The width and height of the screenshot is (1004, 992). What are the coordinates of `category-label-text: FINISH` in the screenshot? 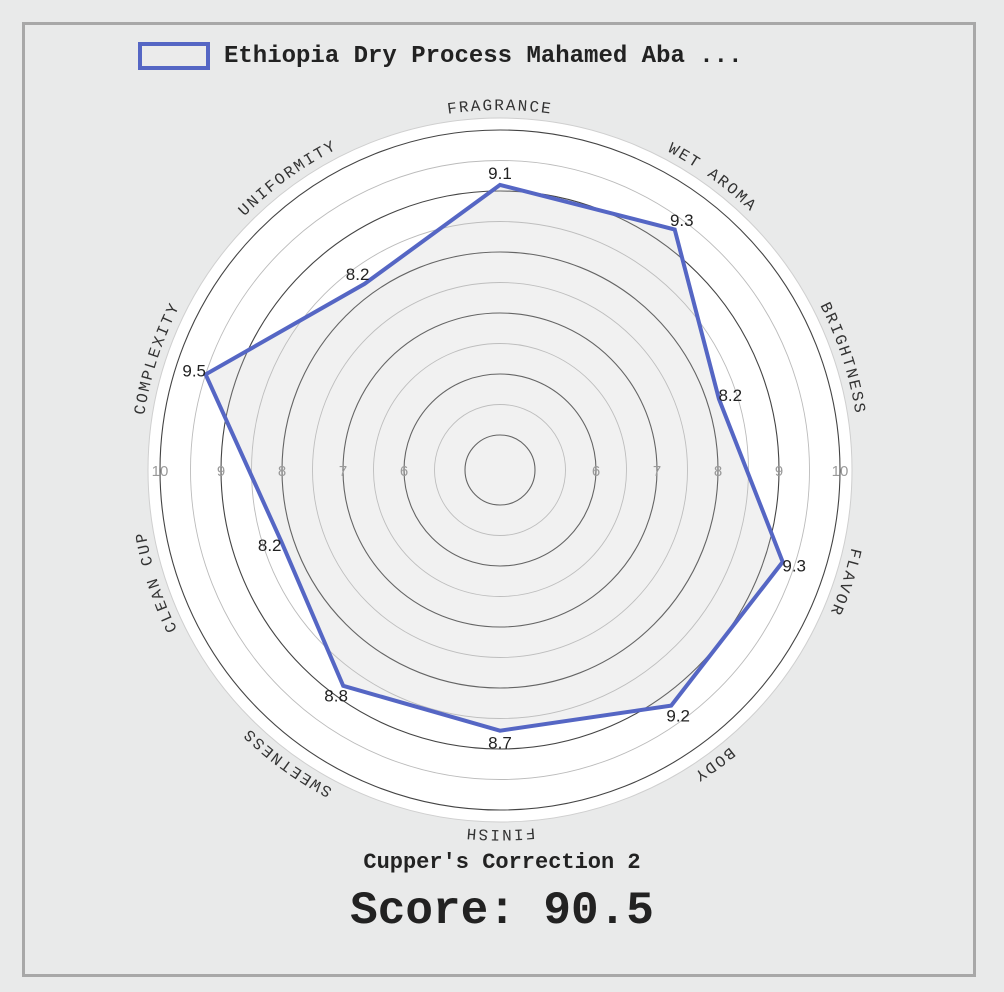 It's located at (499, 833).